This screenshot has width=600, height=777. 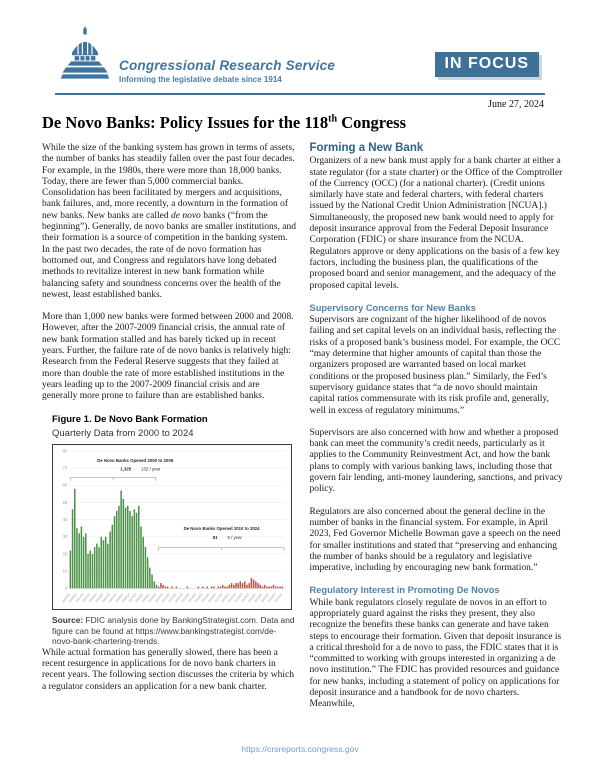 I want to click on svg-text: 2012Q1, so click(x=172, y=597).